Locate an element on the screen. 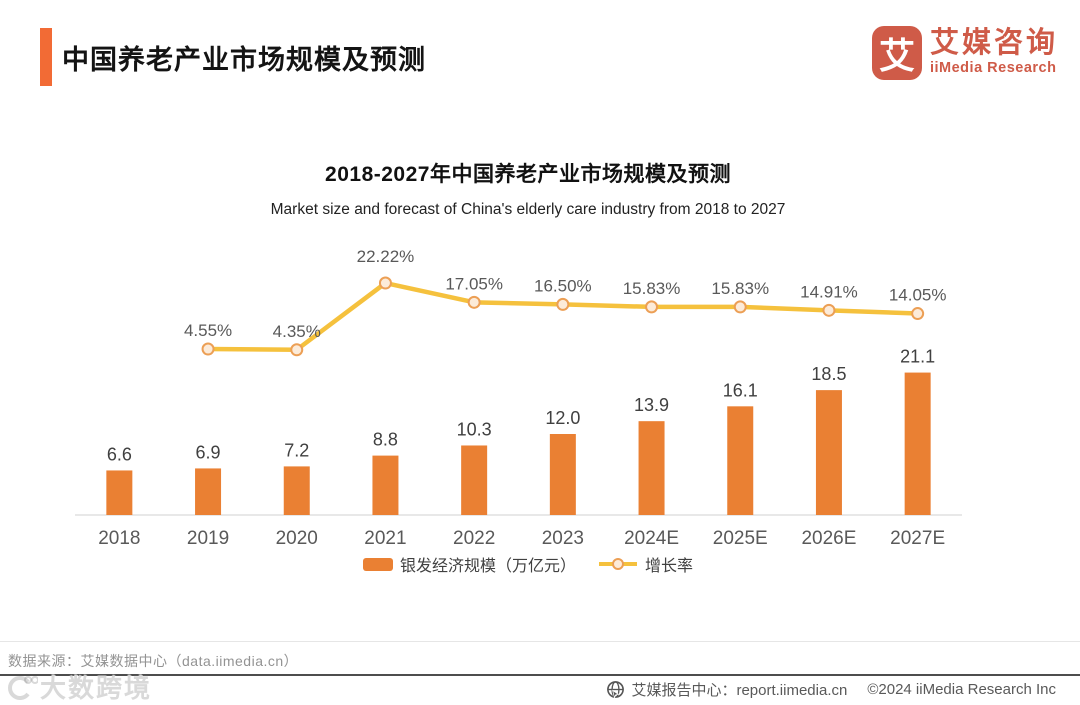  logo-name-cn: 艾媒咨询 is located at coordinates (993, 43).